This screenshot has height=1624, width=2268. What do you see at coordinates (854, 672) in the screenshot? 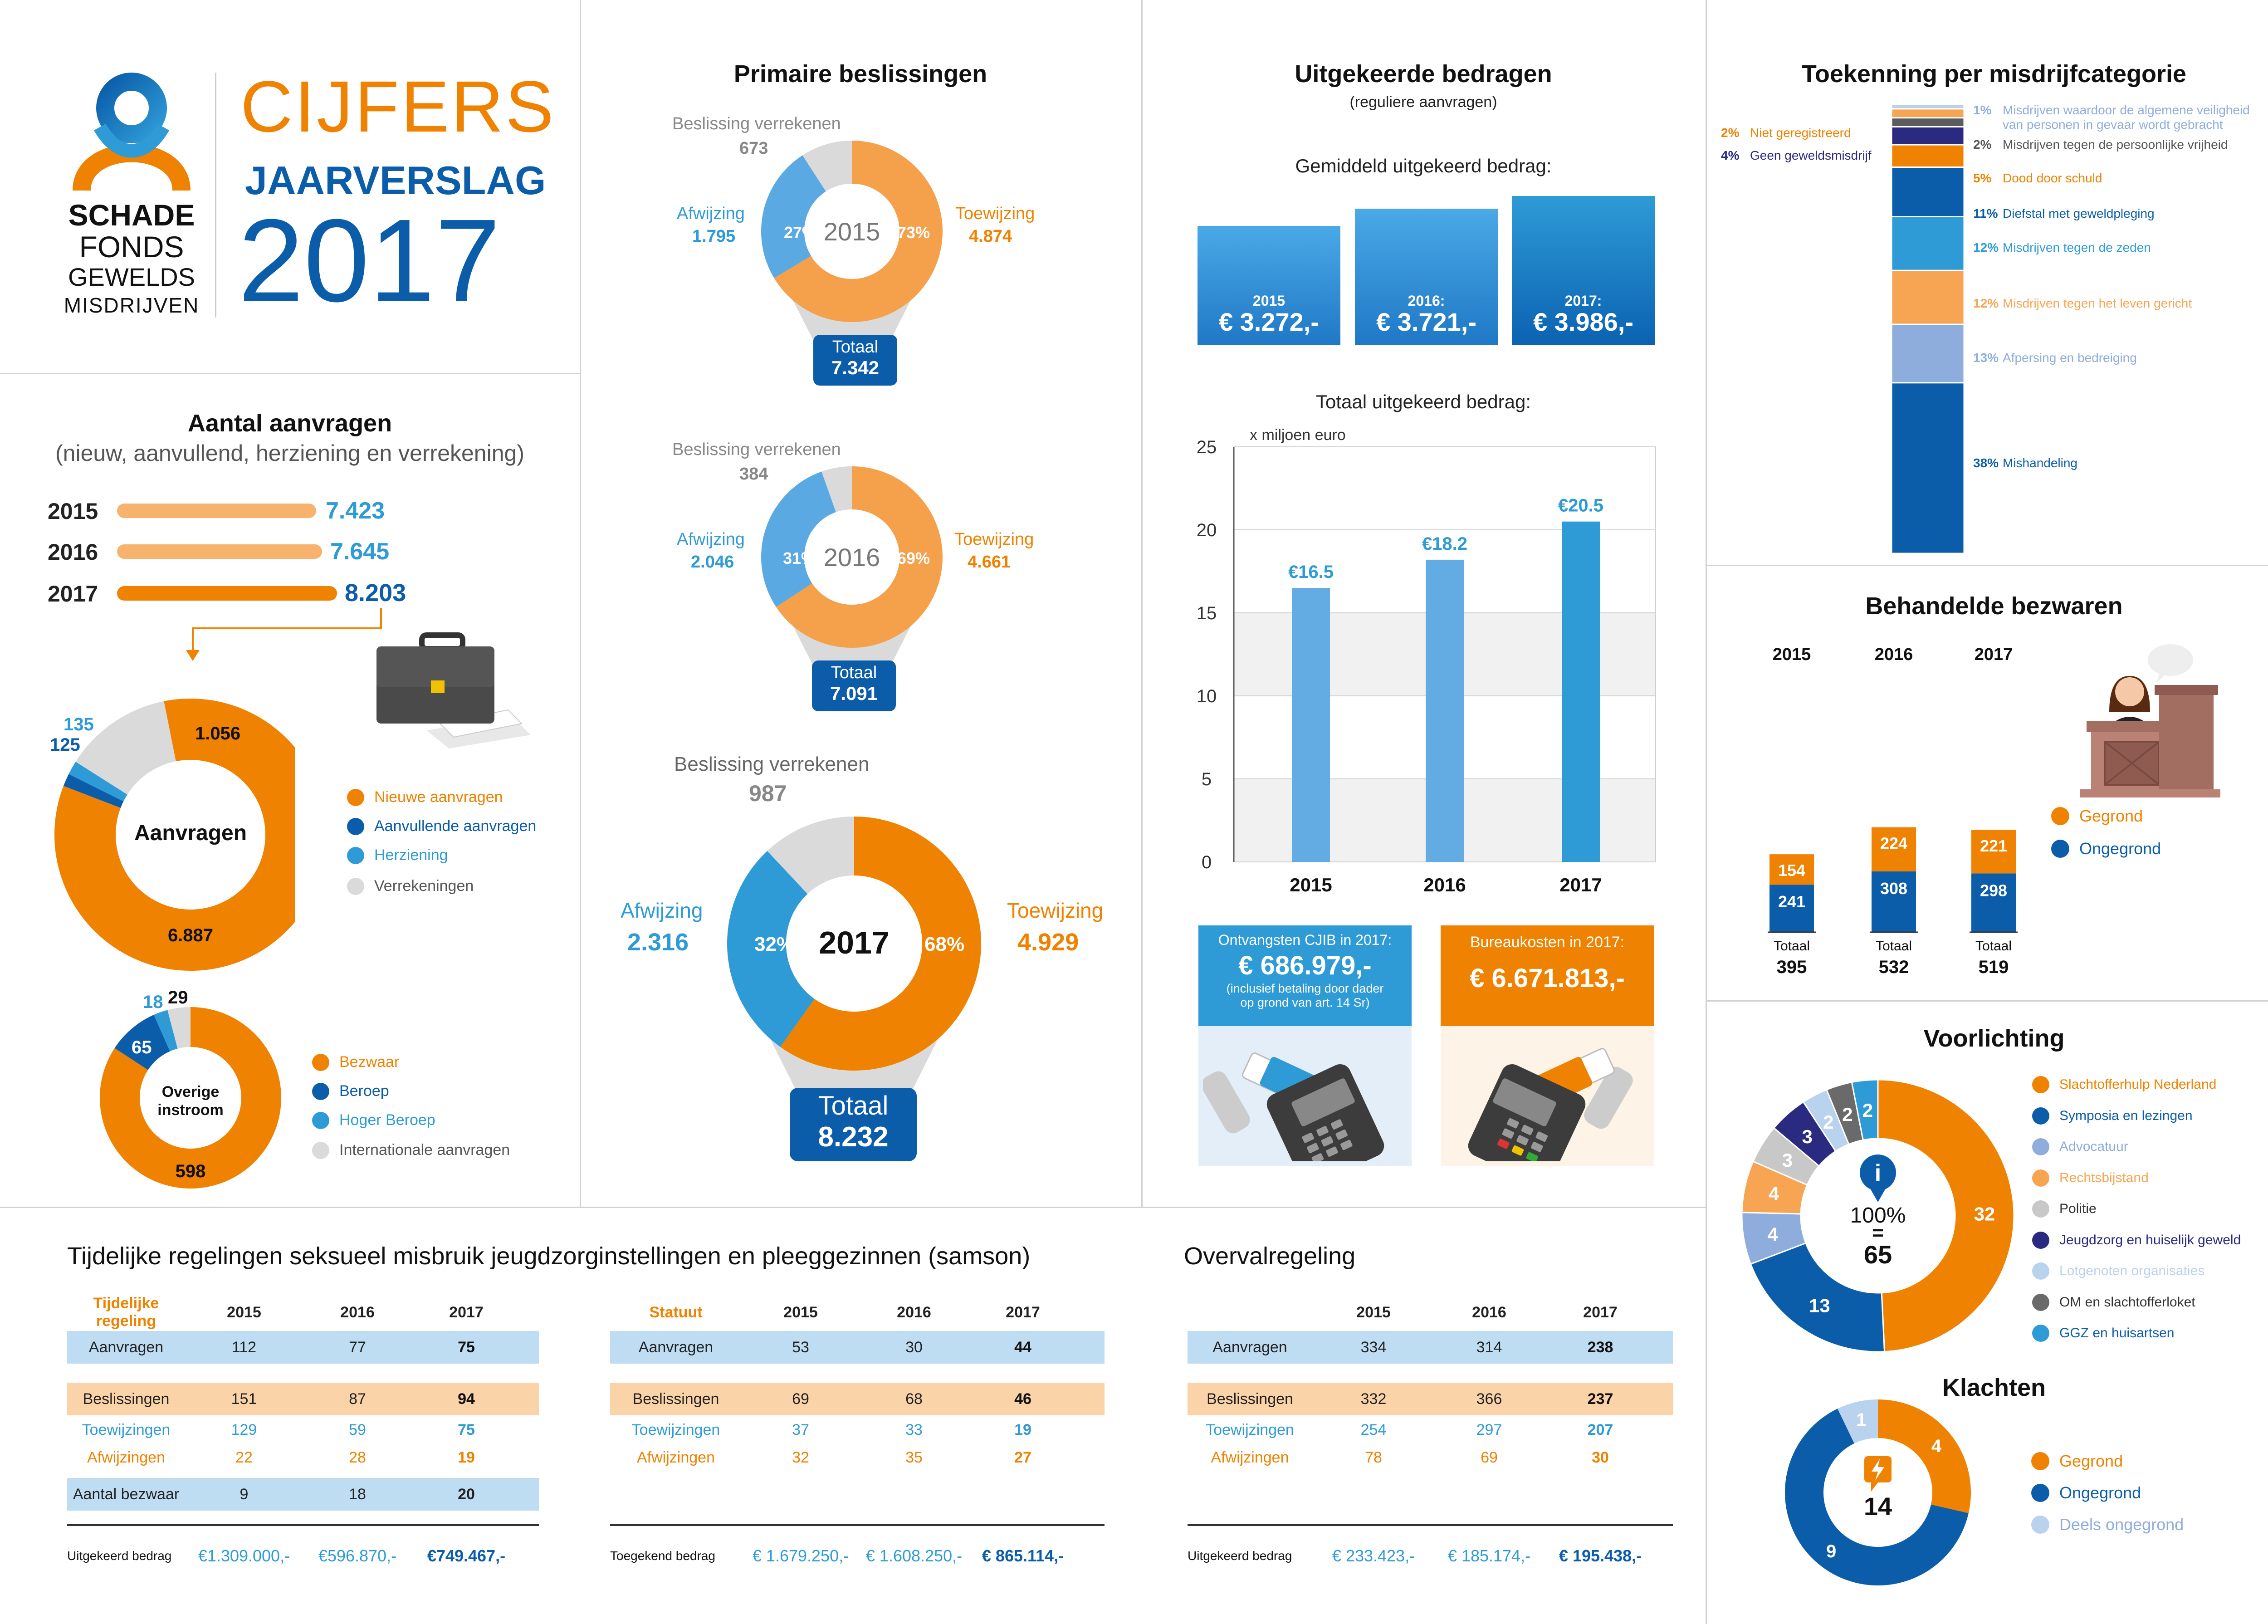
I see `totaal-label: Totaal` at bounding box center [854, 672].